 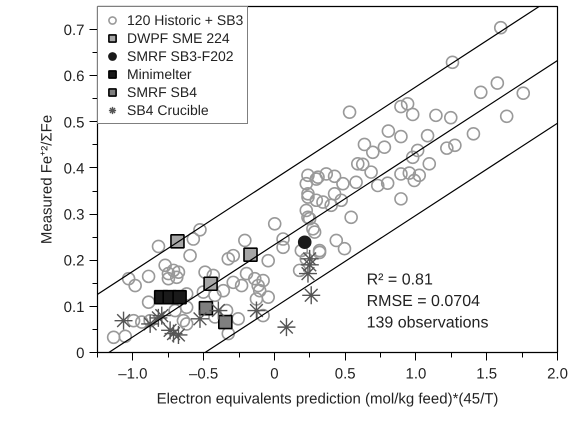 What do you see at coordinates (74, 261) in the screenshot?
I see `y-tick-label: 0.2` at bounding box center [74, 261].